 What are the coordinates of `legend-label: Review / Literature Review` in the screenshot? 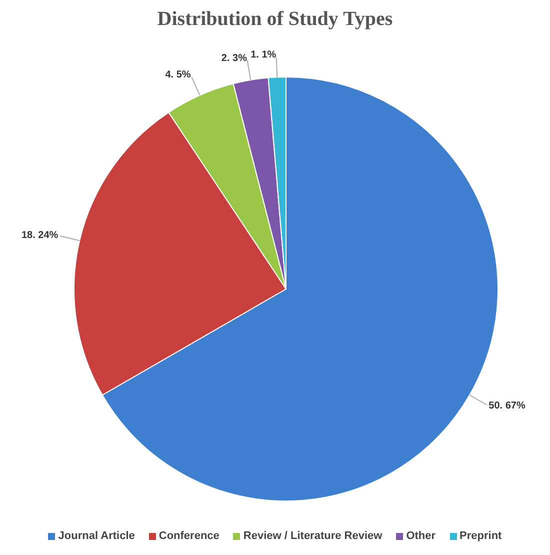 It's located at (312, 536).